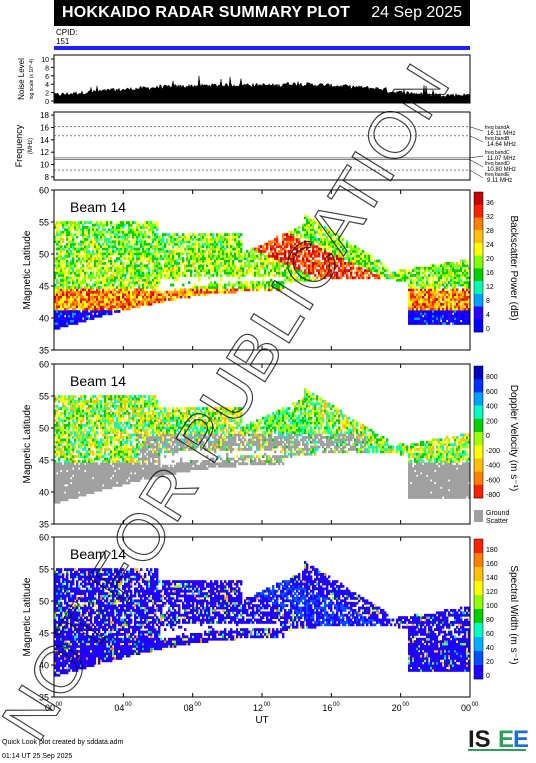 The height and width of the screenshot is (763, 536). What do you see at coordinates (492, 550) in the screenshot?
I see `colorbar-tick-label: 180` at bounding box center [492, 550].